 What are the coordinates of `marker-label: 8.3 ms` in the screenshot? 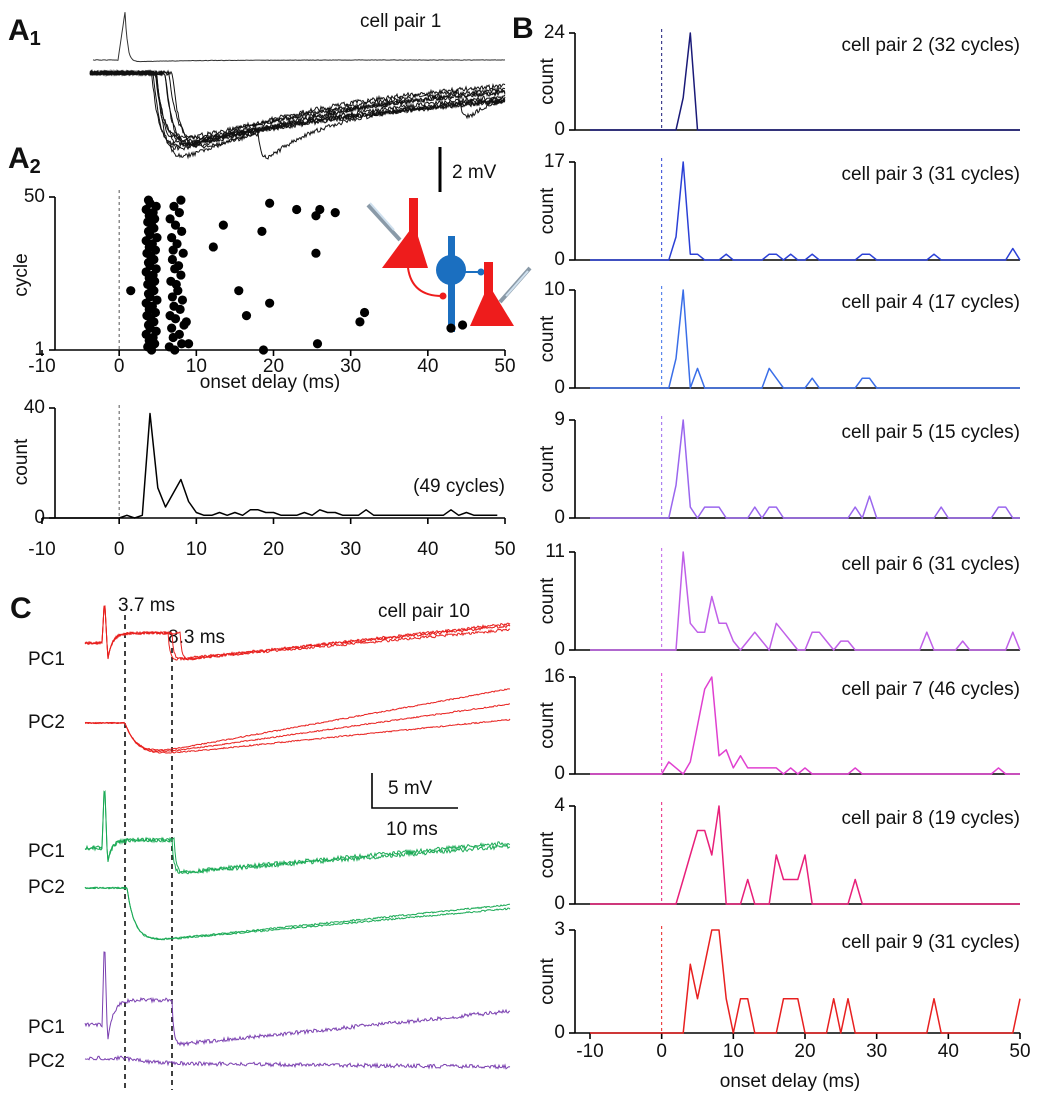 It's located at (196, 637).